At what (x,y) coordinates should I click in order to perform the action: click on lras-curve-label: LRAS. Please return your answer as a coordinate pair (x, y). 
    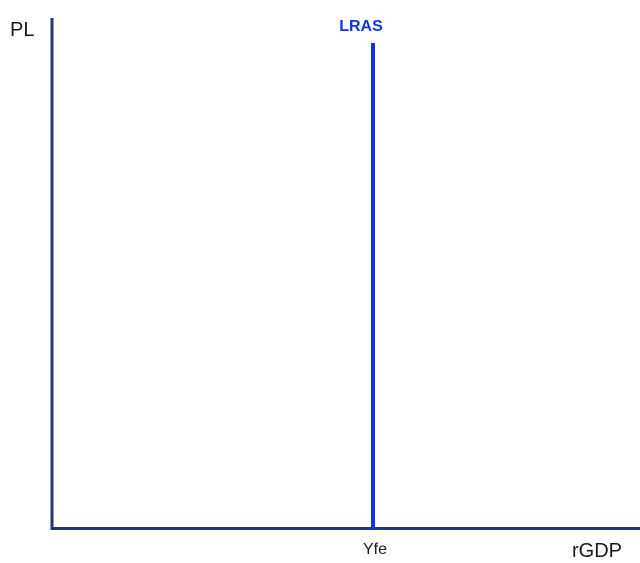
    Looking at the image, I should click on (361, 26).